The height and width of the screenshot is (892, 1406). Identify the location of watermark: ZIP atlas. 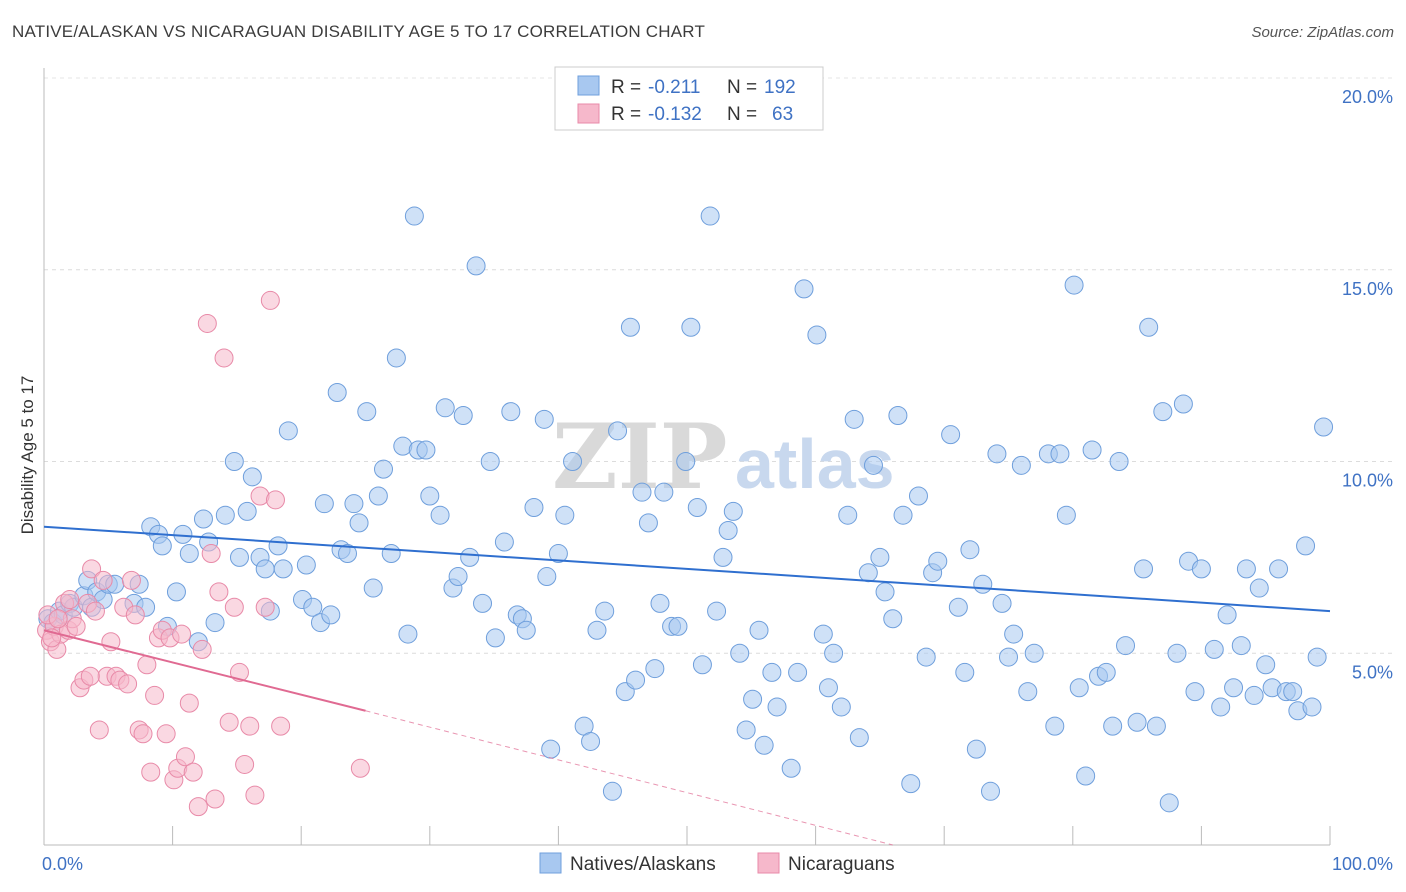
(723, 457).